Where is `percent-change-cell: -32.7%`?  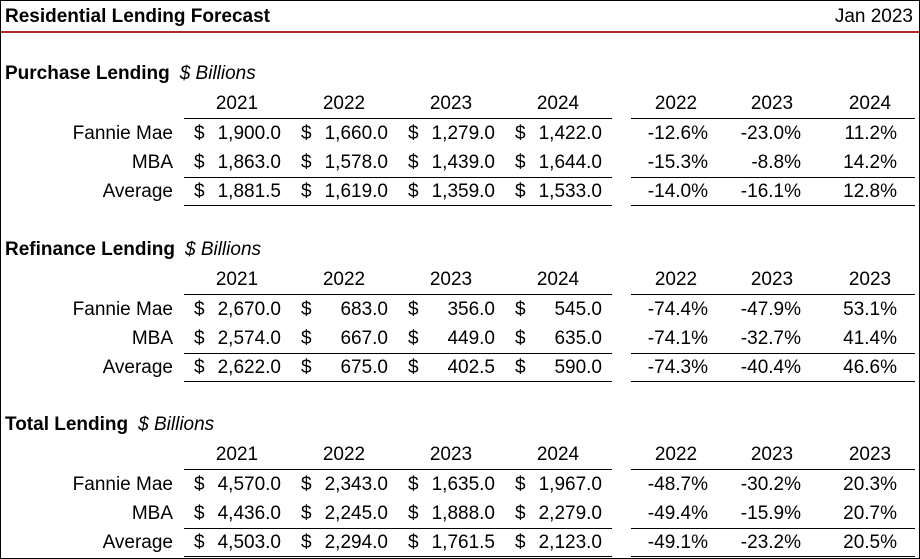
percent-change-cell: -32.7% is located at coordinates (770, 338).